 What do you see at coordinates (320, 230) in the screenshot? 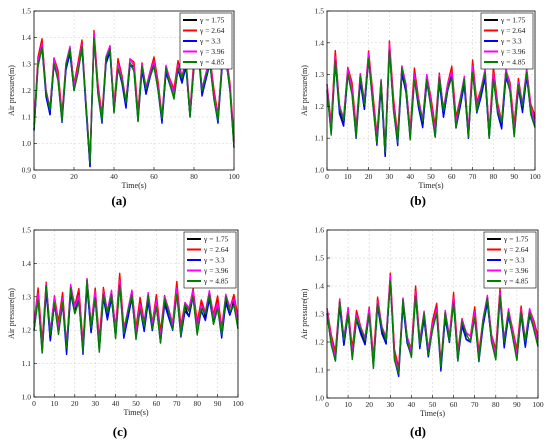
I see `y-tick-label: 1.6` at bounding box center [320, 230].